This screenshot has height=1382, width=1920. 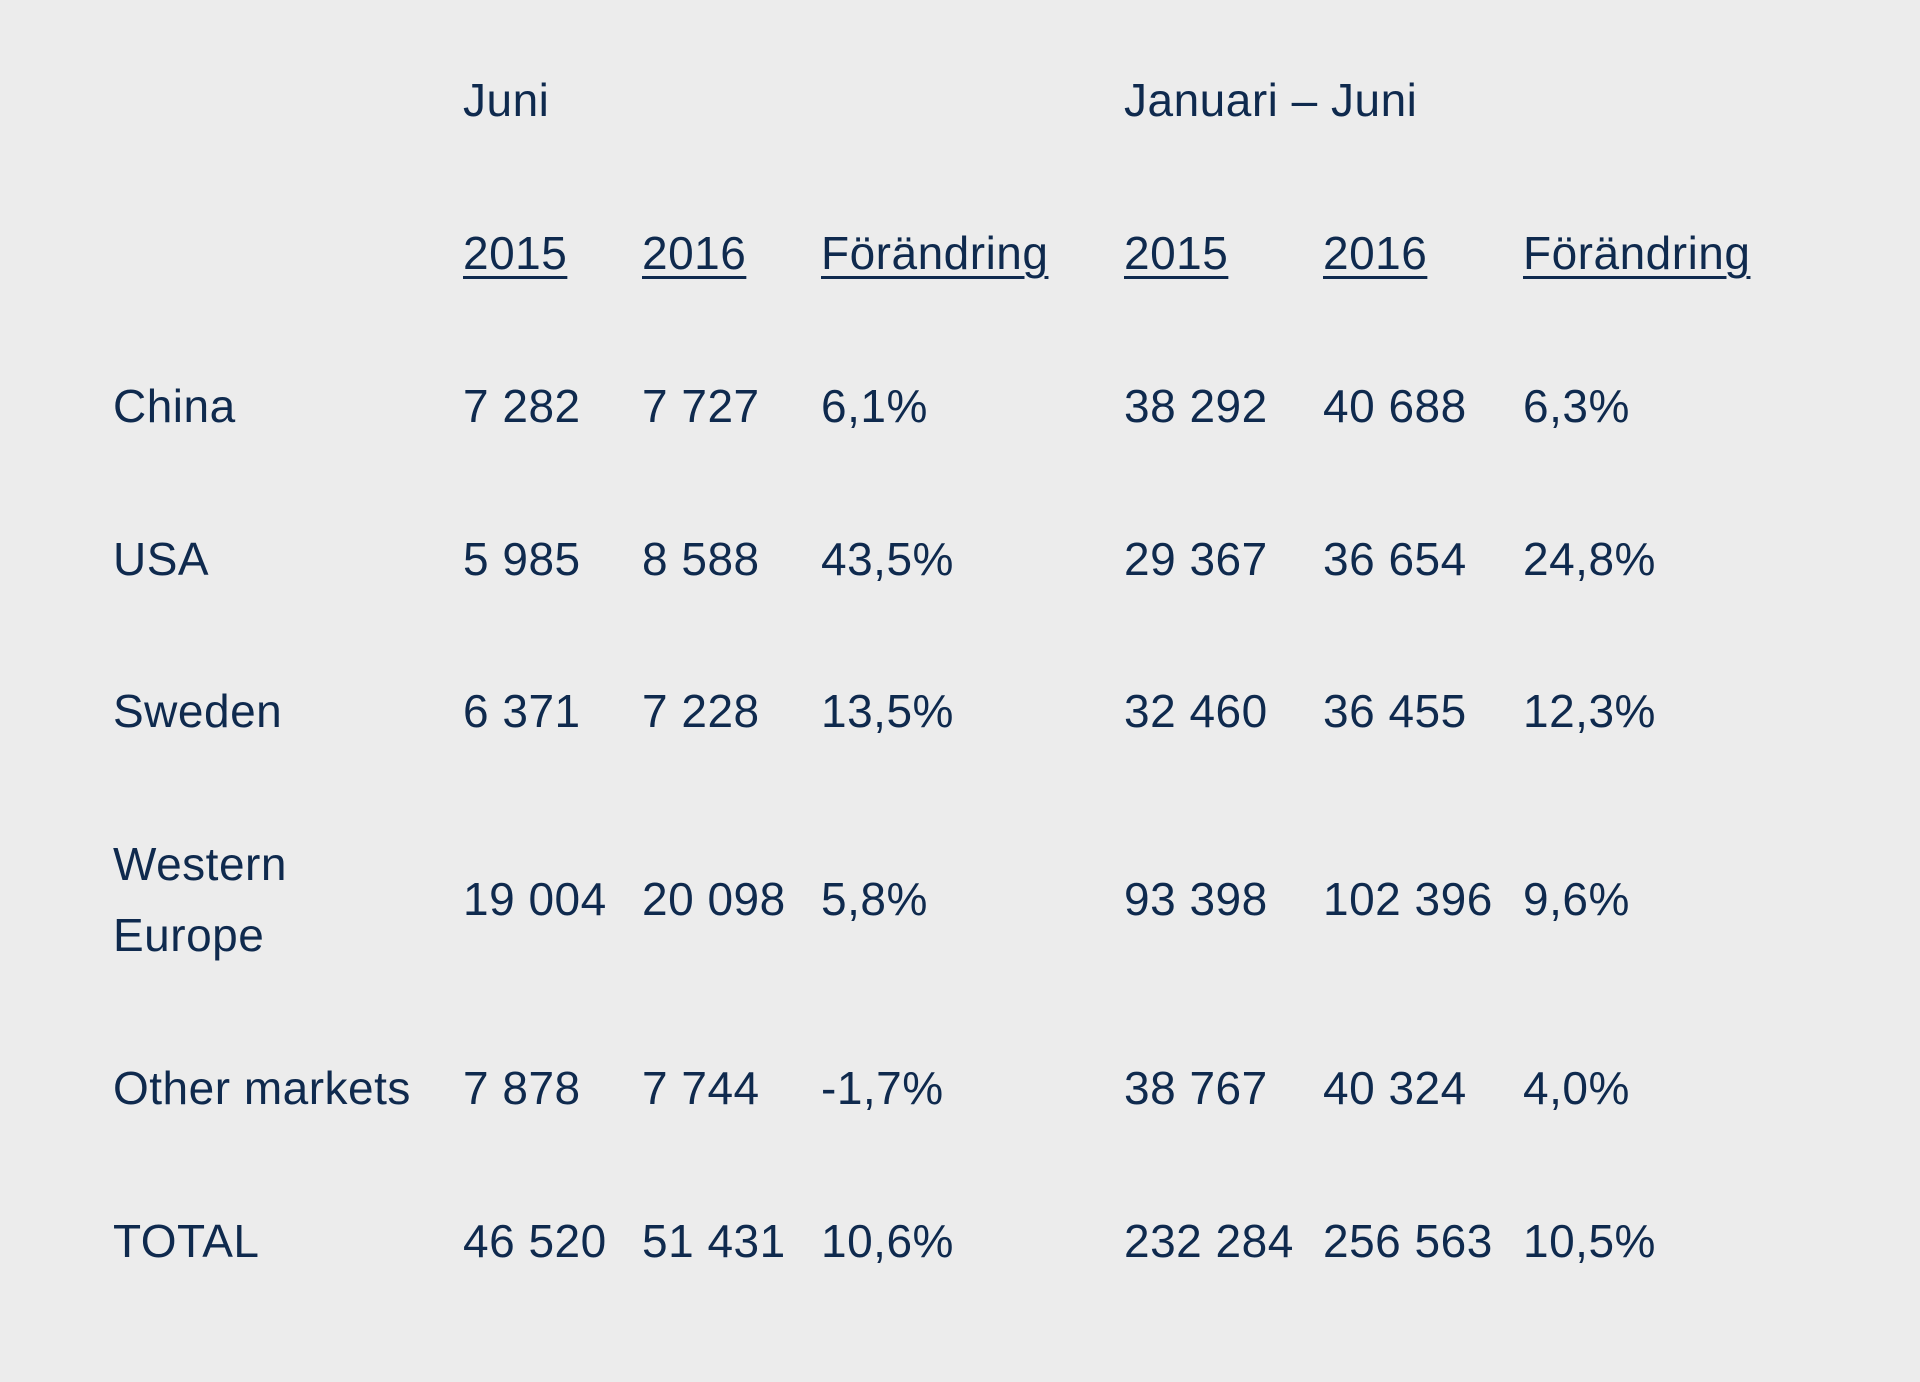 What do you see at coordinates (1176, 253) in the screenshot?
I see `col-header-ytd-2015: 2015` at bounding box center [1176, 253].